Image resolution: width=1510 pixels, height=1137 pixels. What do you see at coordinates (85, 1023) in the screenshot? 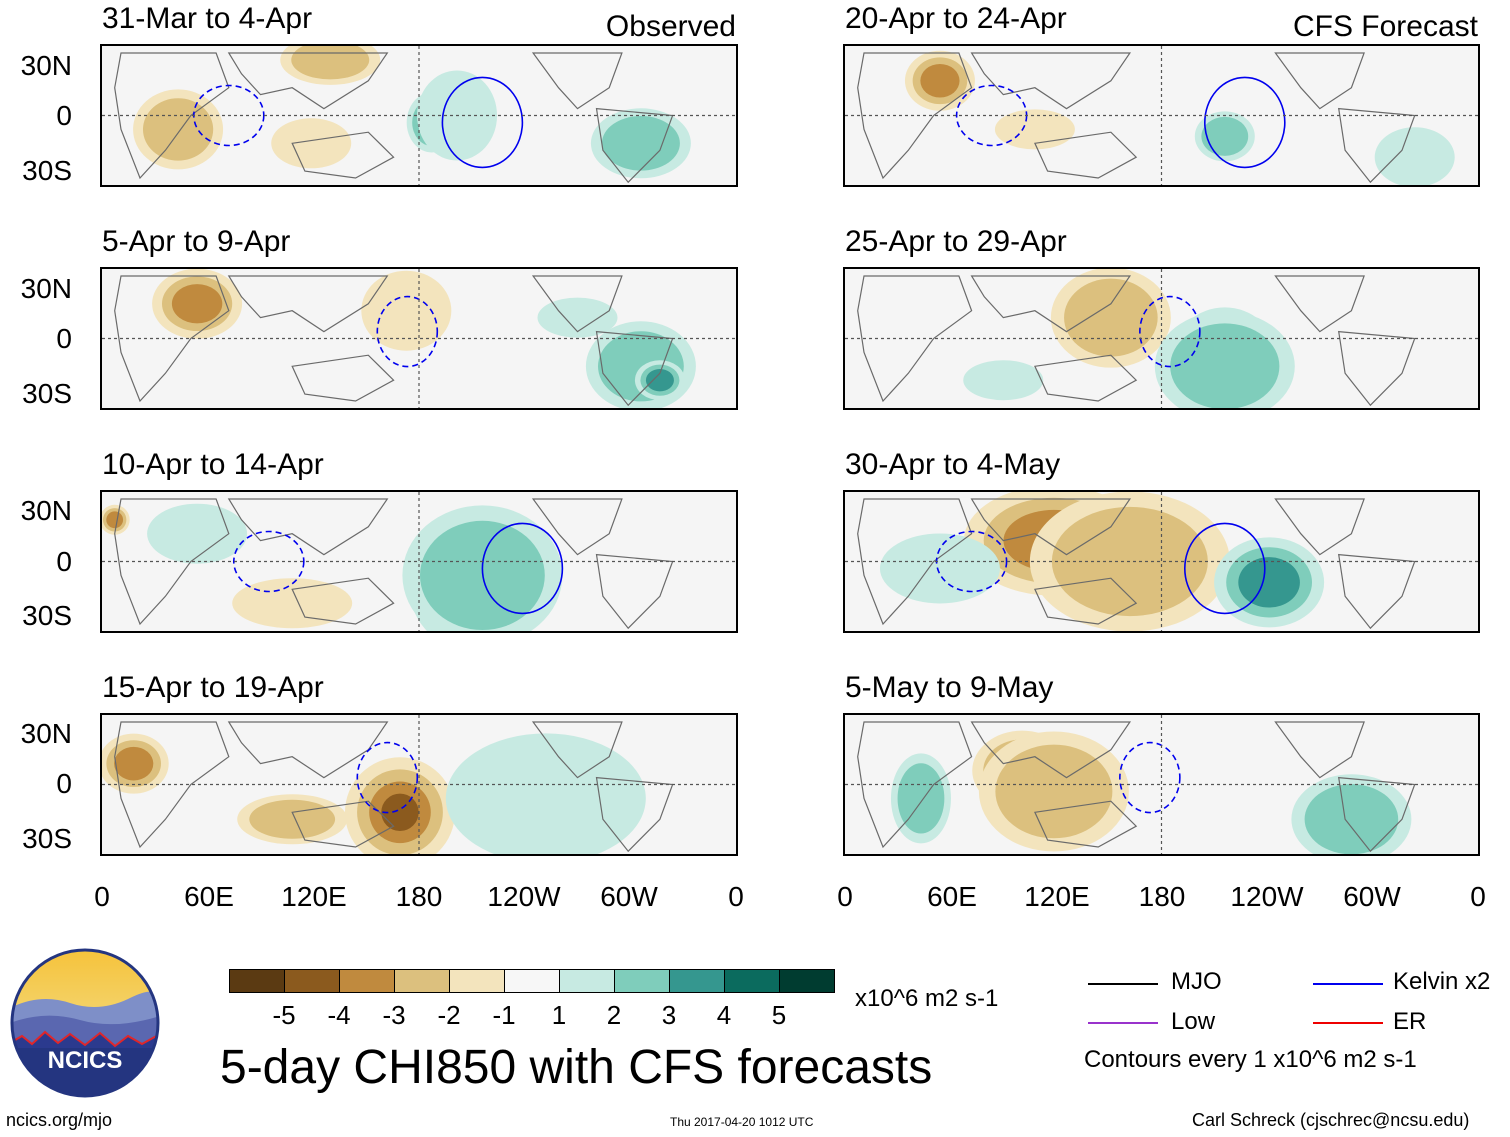
I see `ncics-logo: NCICS` at bounding box center [85, 1023].